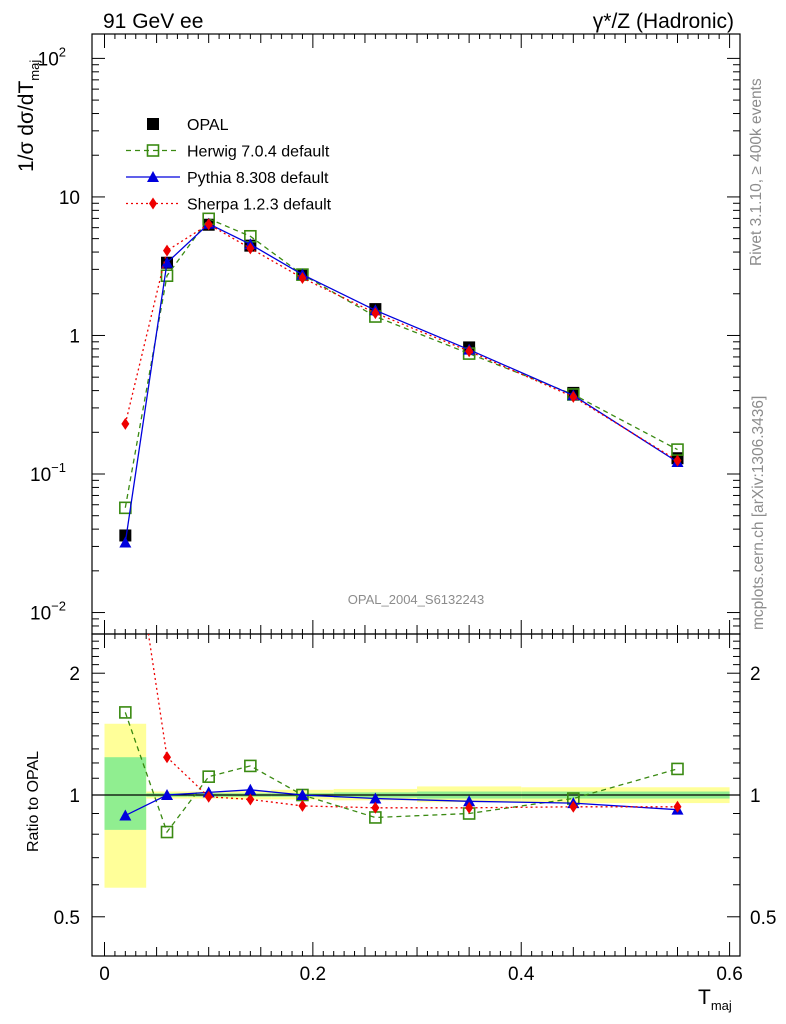 The height and width of the screenshot is (1024, 786). I want to click on x-tick-label: 0.4, so click(521, 974).